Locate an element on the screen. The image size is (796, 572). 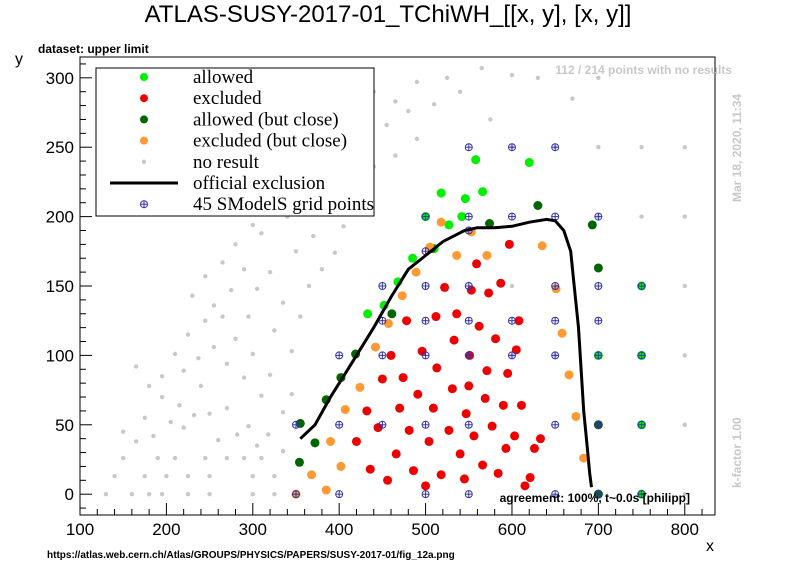
timestamp: Mar 18, 2020, 11:34 is located at coordinates (737, 148).